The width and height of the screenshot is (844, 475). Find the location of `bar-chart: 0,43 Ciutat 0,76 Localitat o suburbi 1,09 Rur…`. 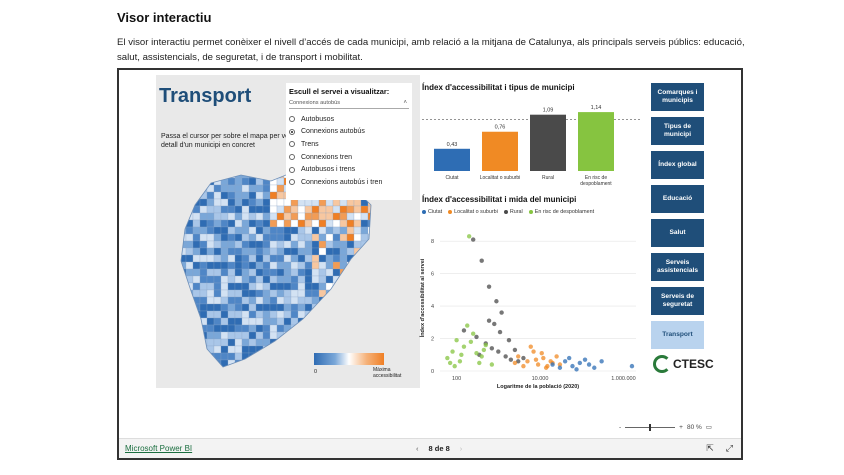

bar-chart: 0,43 Ciutat 0,76 Localitat o suburbi 1,09 Rur… is located at coordinates (532, 145).